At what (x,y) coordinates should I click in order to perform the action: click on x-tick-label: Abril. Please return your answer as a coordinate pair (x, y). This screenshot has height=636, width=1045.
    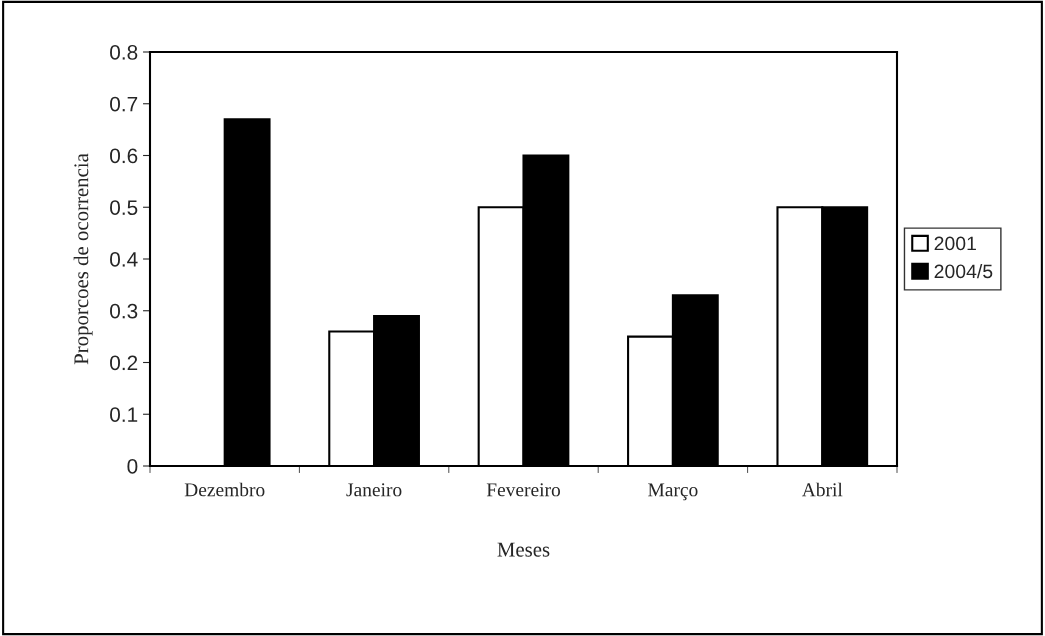
    Looking at the image, I should click on (822, 489).